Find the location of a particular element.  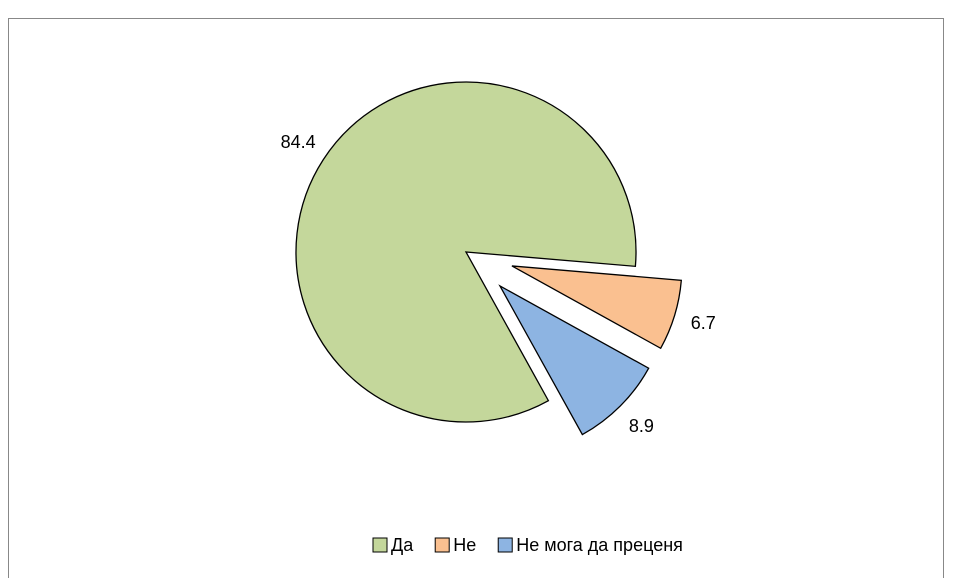

legend-label: Да is located at coordinates (402, 545).